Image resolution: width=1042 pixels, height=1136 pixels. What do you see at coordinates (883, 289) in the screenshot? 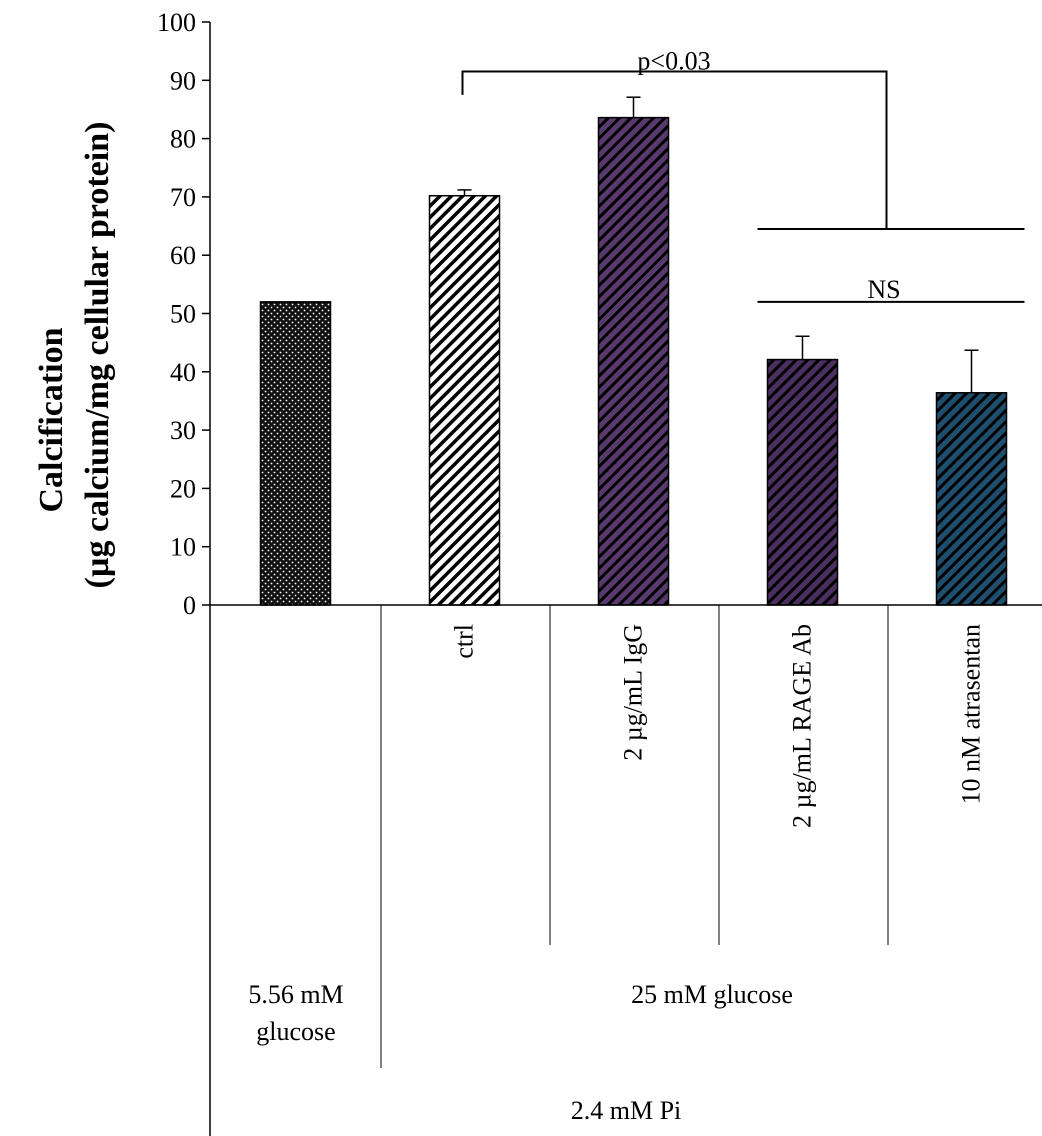
I see `significance-label: NS` at bounding box center [883, 289].